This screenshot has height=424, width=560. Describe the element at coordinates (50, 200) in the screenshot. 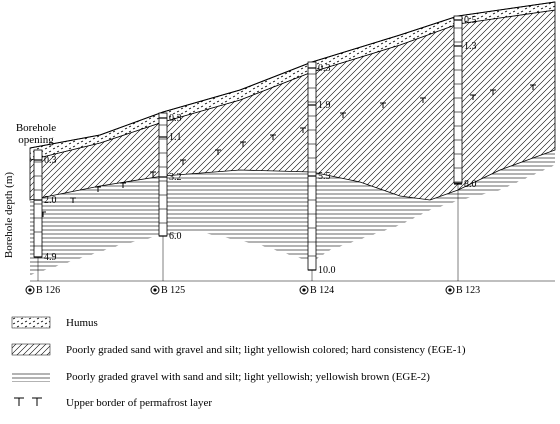

I see `depth-label: 2.0` at that location.